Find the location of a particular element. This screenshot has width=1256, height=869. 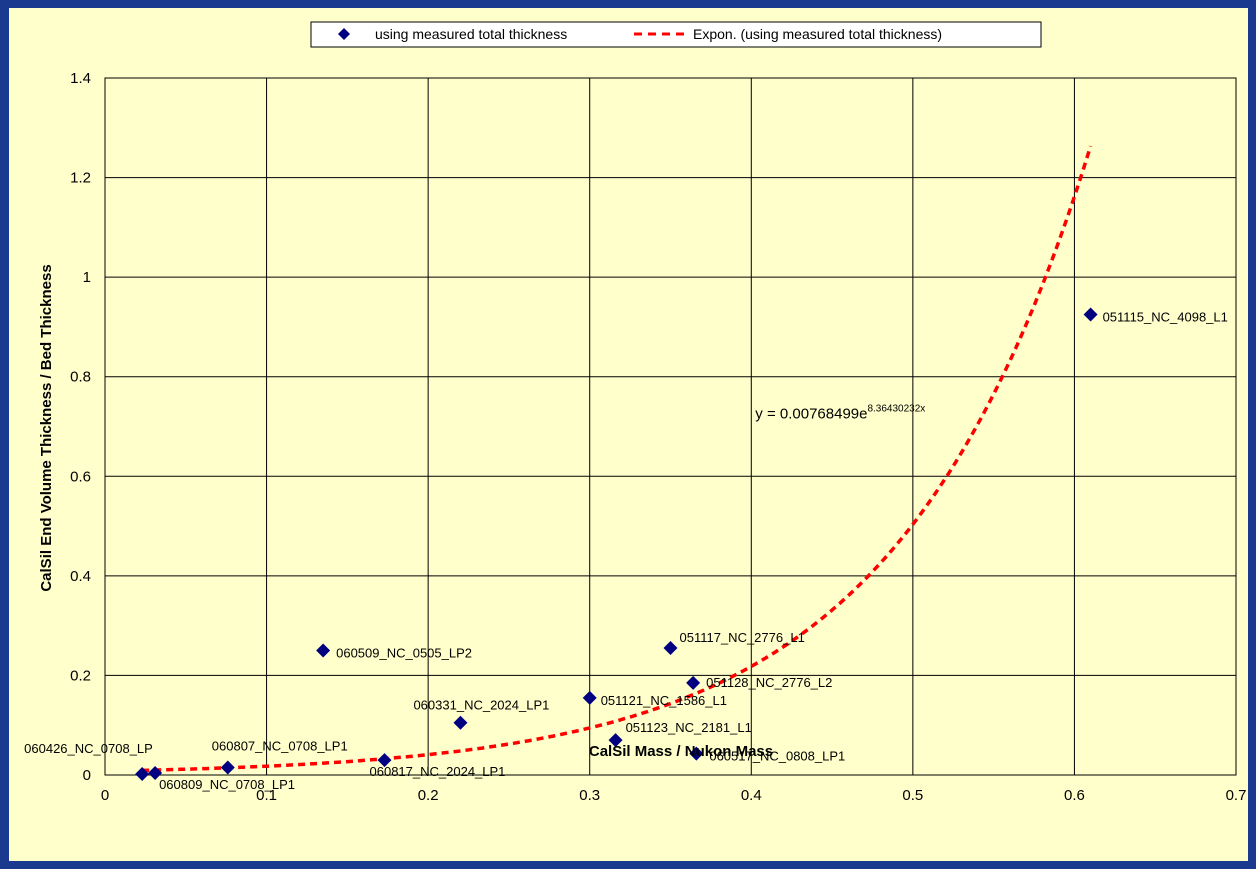

trendline-equation: y = 0.00768499e8.36430232x is located at coordinates (840, 413).